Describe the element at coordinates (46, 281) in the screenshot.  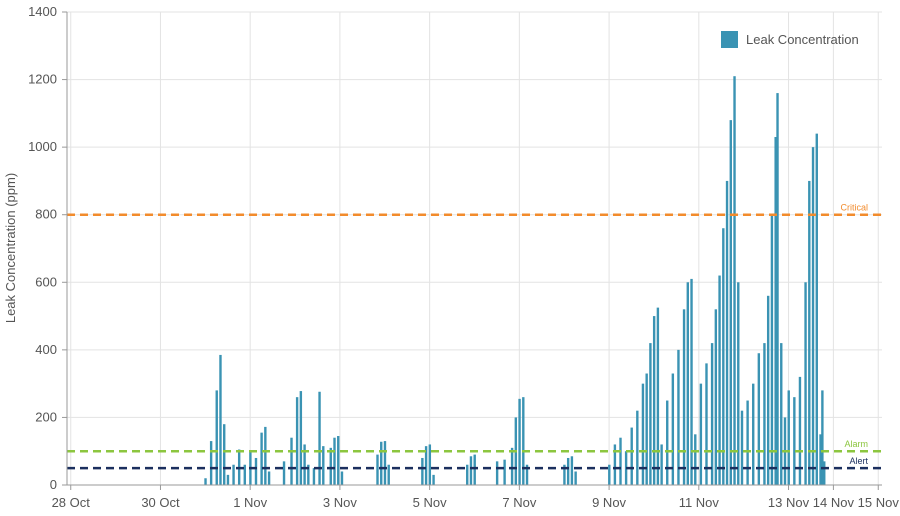
I see `y-tick-label: 600` at that location.